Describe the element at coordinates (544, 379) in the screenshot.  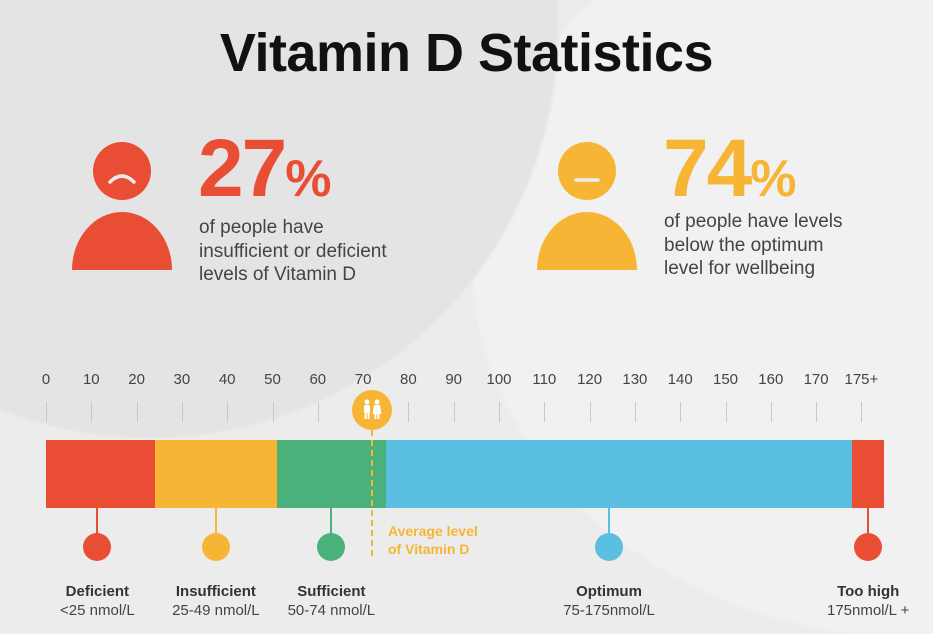
I see `tick-label: 110` at that location.